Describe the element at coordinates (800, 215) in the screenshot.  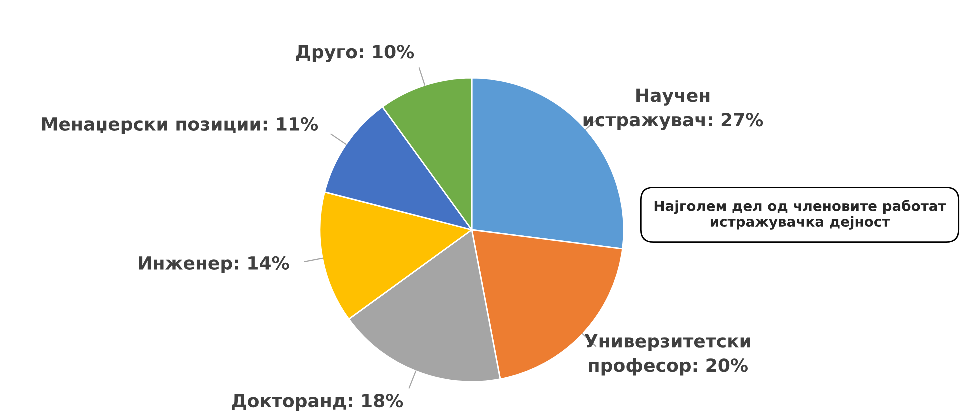
I see `text: Најголем дел од членовите работат истражувачка дејност` at that location.